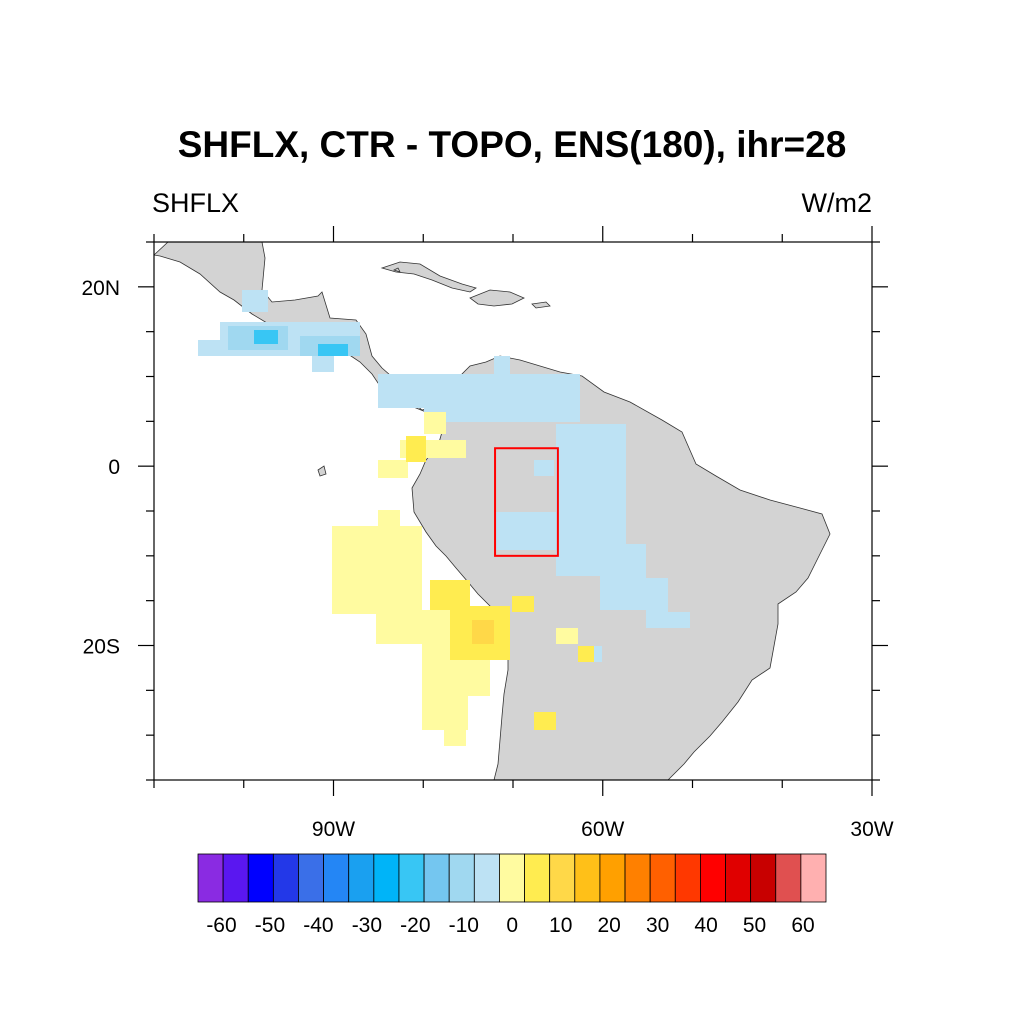 Image resolution: width=1024 pixels, height=1024 pixels. What do you see at coordinates (464, 925) in the screenshot?
I see `colorbar-label: -10` at bounding box center [464, 925].